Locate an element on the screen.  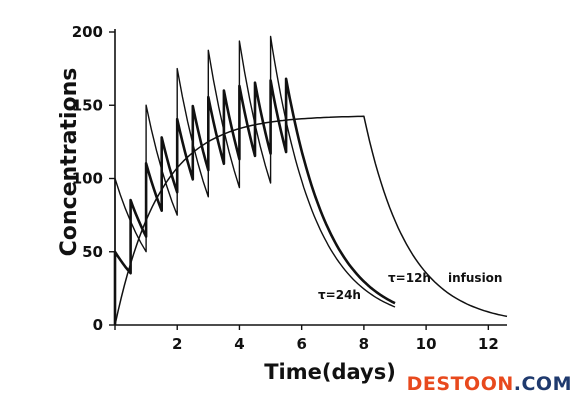
y-tick-label: 100 is located at coordinates (87, 179).